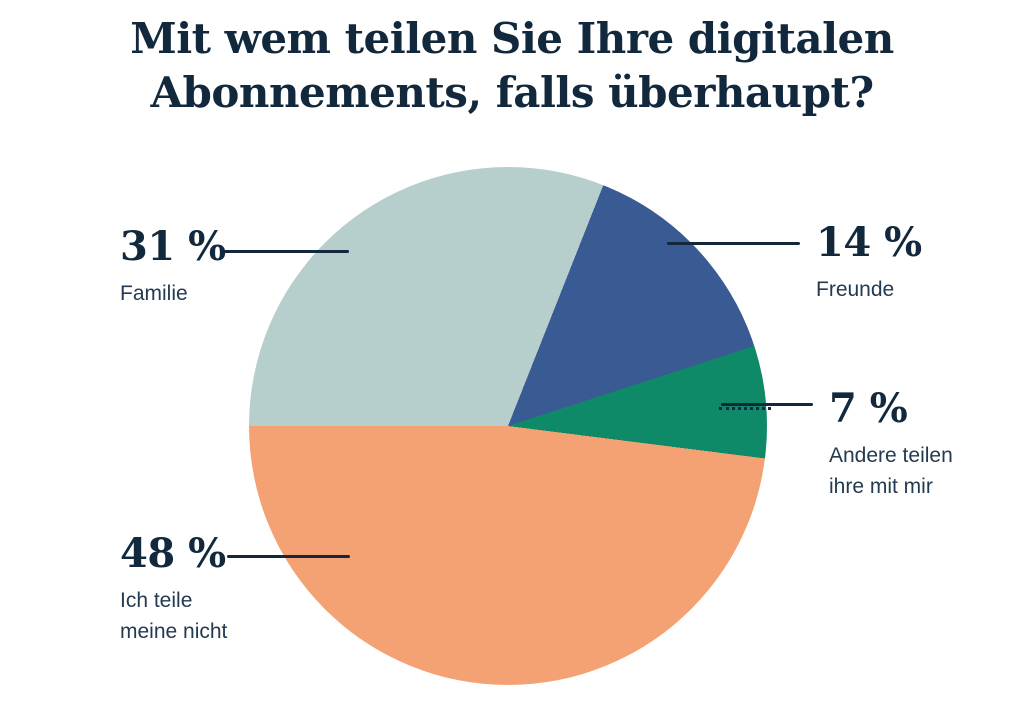 Image resolution: width=1024 pixels, height=712 pixels. What do you see at coordinates (512, 38) in the screenshot?
I see `chart-title-line1: Mit wem teilen Sie Ihre digitalen` at bounding box center [512, 38].